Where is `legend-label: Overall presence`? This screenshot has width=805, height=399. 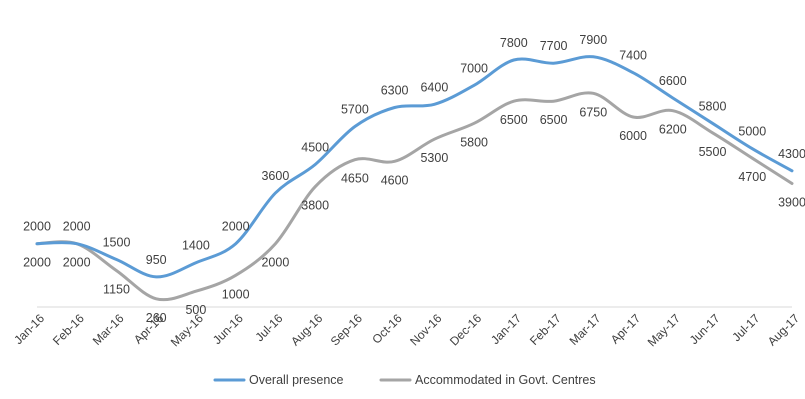 legend-label: Overall presence is located at coordinates (296, 380).